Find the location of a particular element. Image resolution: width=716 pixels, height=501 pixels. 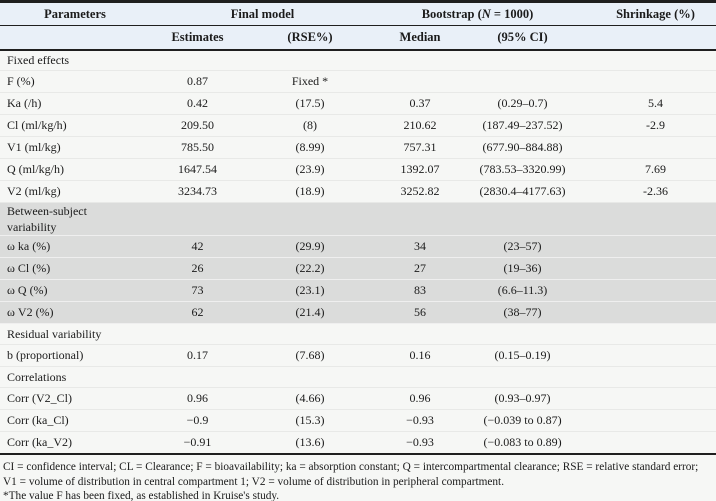

shrinkage-cell: 7.69 is located at coordinates (656, 169).